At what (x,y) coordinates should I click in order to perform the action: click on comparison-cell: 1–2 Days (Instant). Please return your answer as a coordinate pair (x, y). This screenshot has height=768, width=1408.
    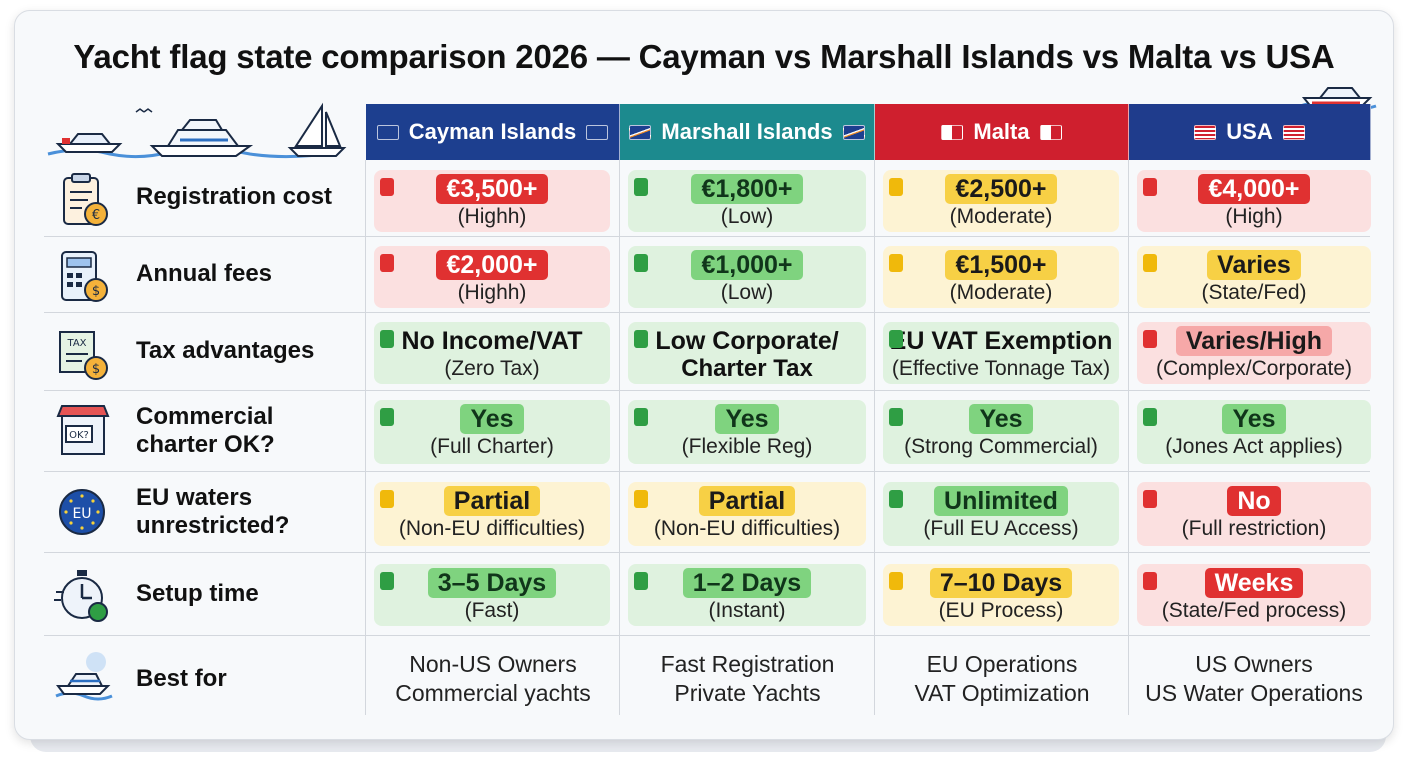
    Looking at the image, I should click on (747, 595).